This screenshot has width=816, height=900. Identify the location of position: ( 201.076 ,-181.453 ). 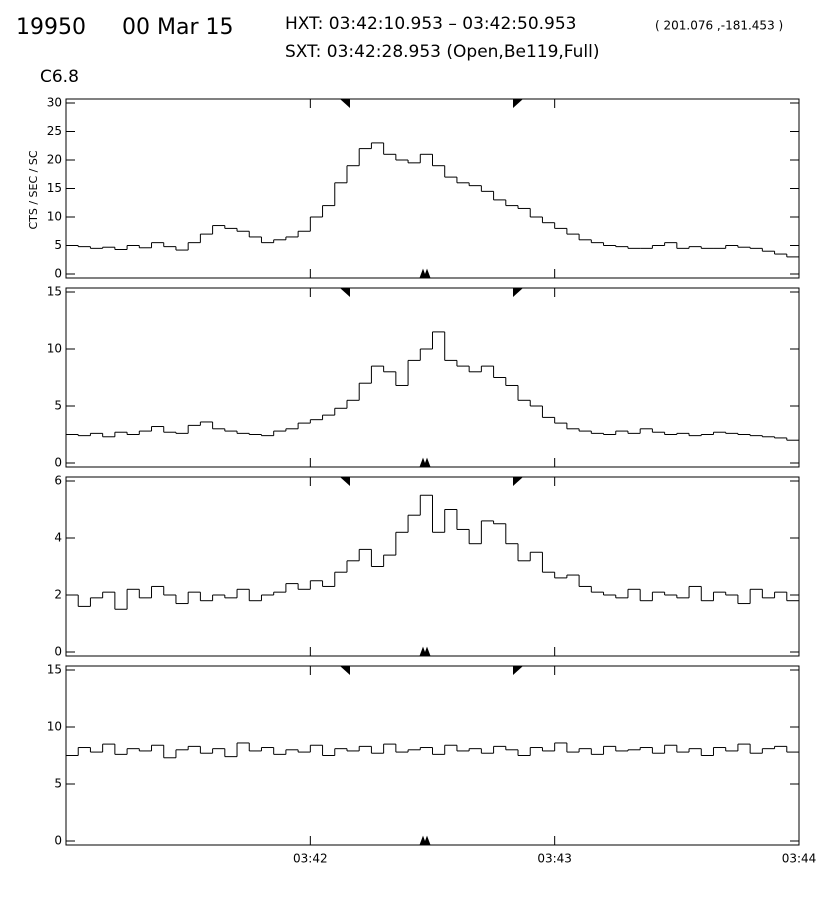
(719, 26).